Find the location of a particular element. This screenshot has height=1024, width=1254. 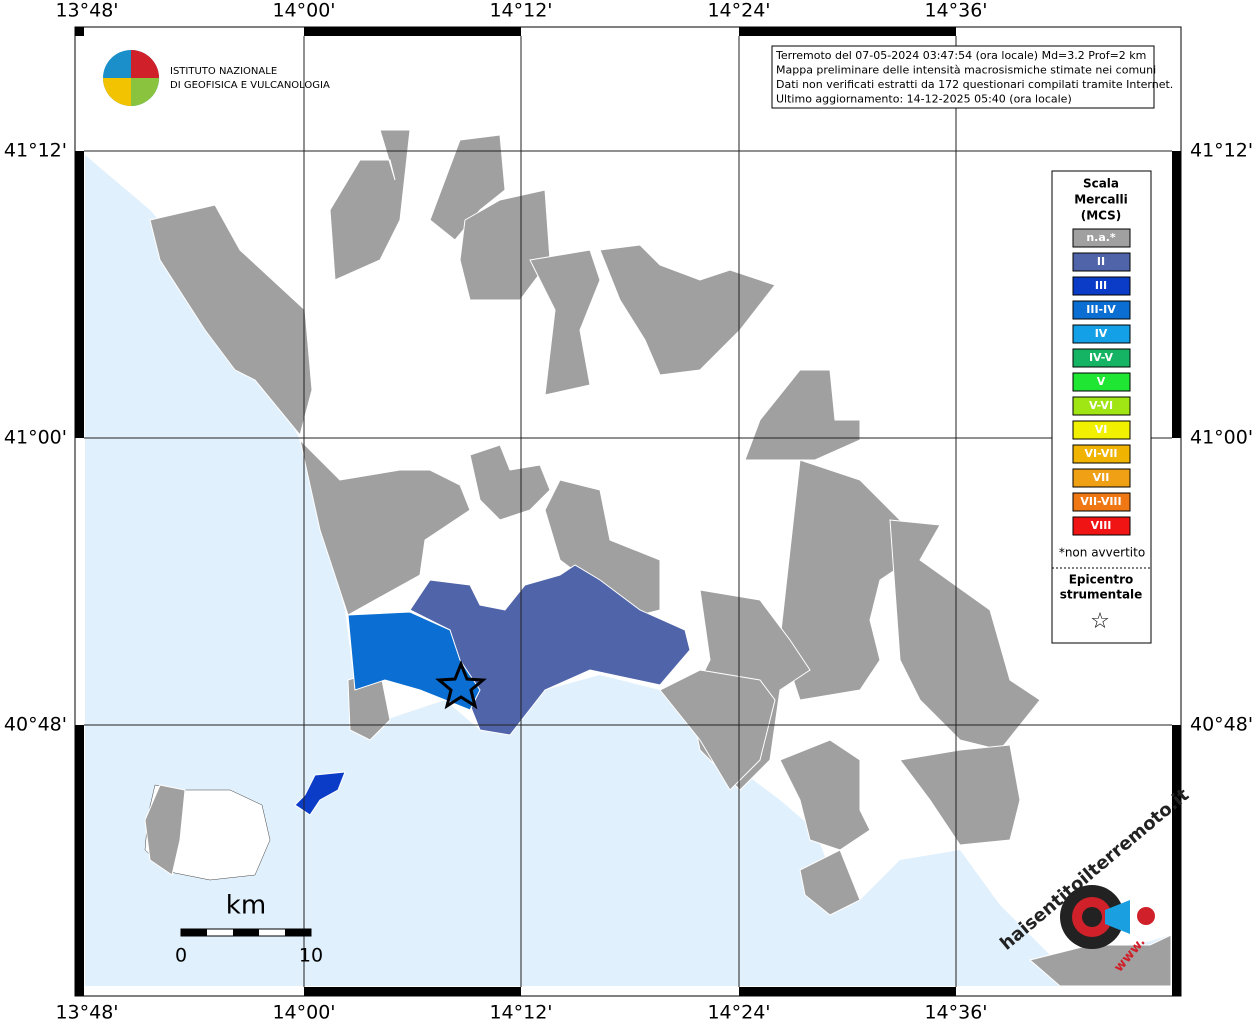

legend-label: VII is located at coordinates (1101, 477).